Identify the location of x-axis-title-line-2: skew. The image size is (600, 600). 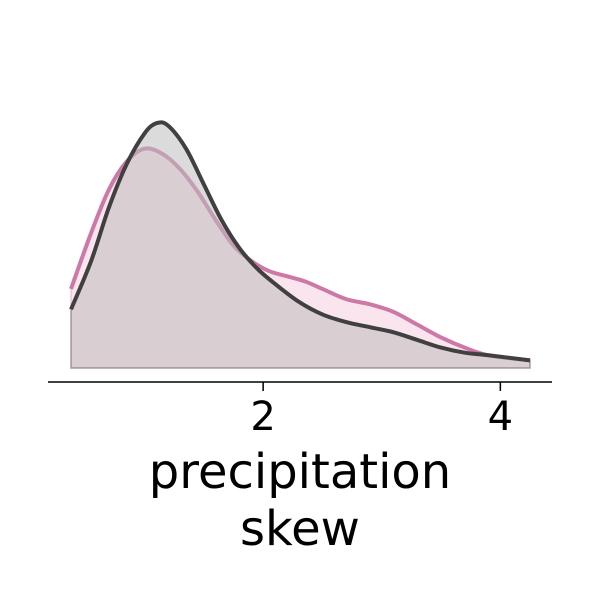
(300, 529).